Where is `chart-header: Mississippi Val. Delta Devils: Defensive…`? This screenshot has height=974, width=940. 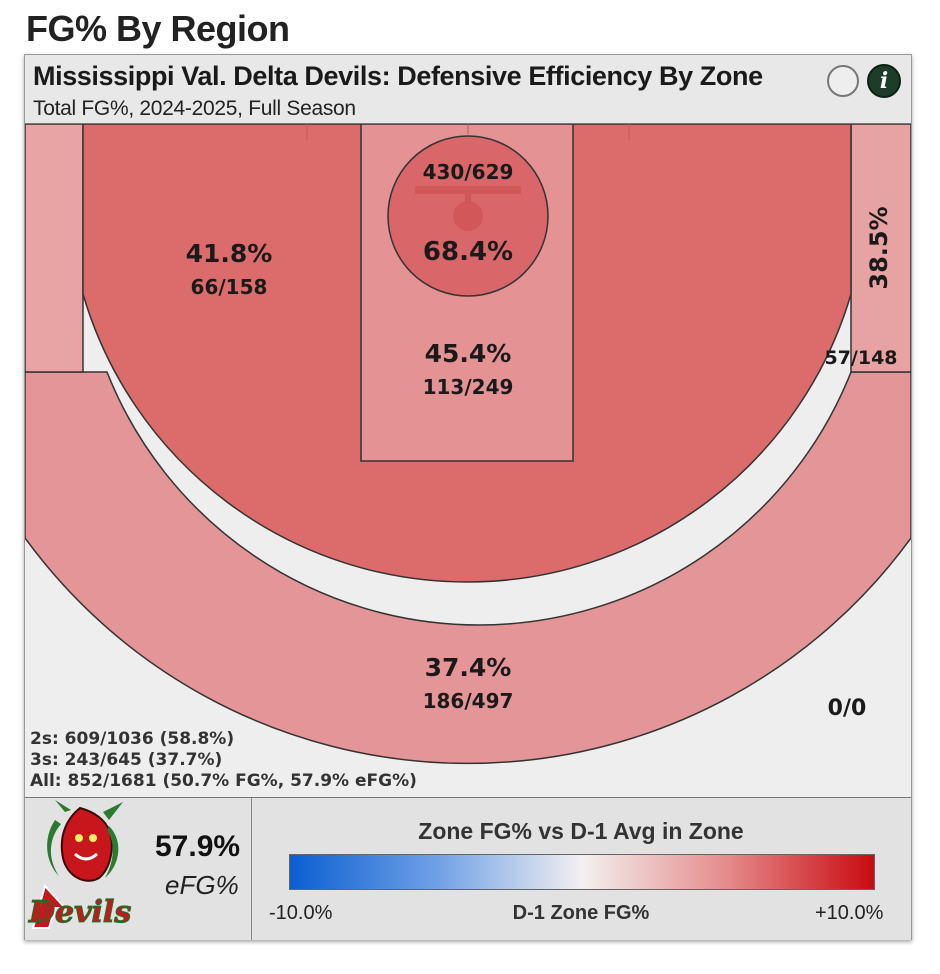 chart-header: Mississippi Val. Delta Devils: Defensive… is located at coordinates (468, 89).